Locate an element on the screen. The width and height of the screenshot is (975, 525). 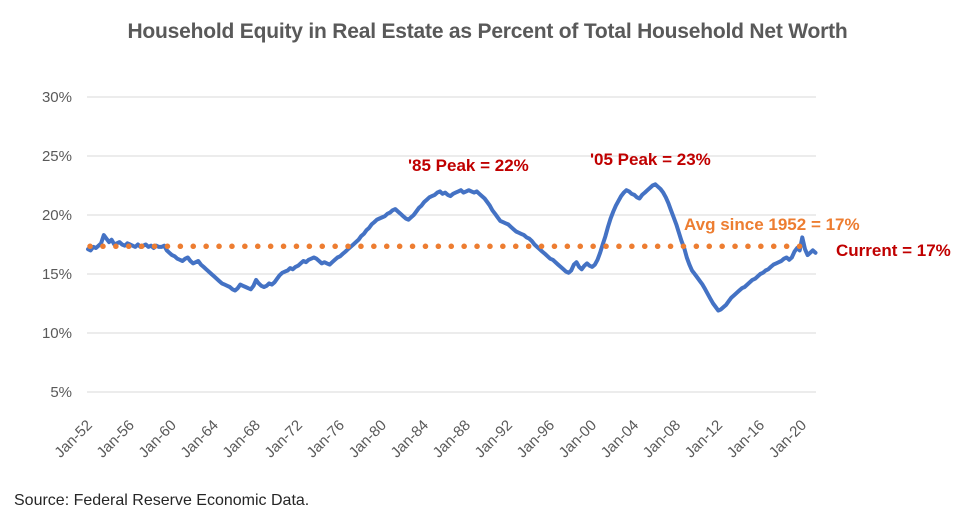
y-axis-tick-label: 10% is located at coordinates (57, 333).